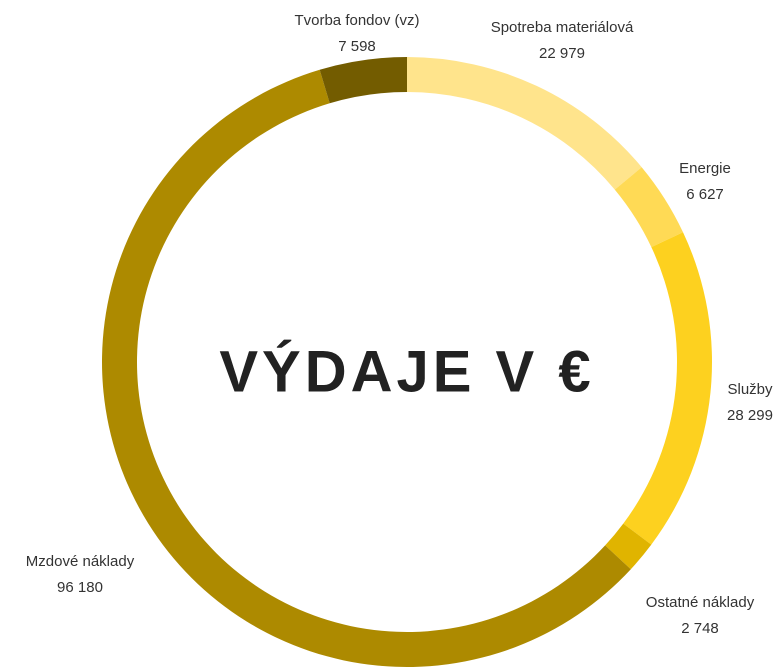 The image size is (781, 672). Describe the element at coordinates (406, 371) in the screenshot. I see `chart-title: VÝDAJE V €` at that location.